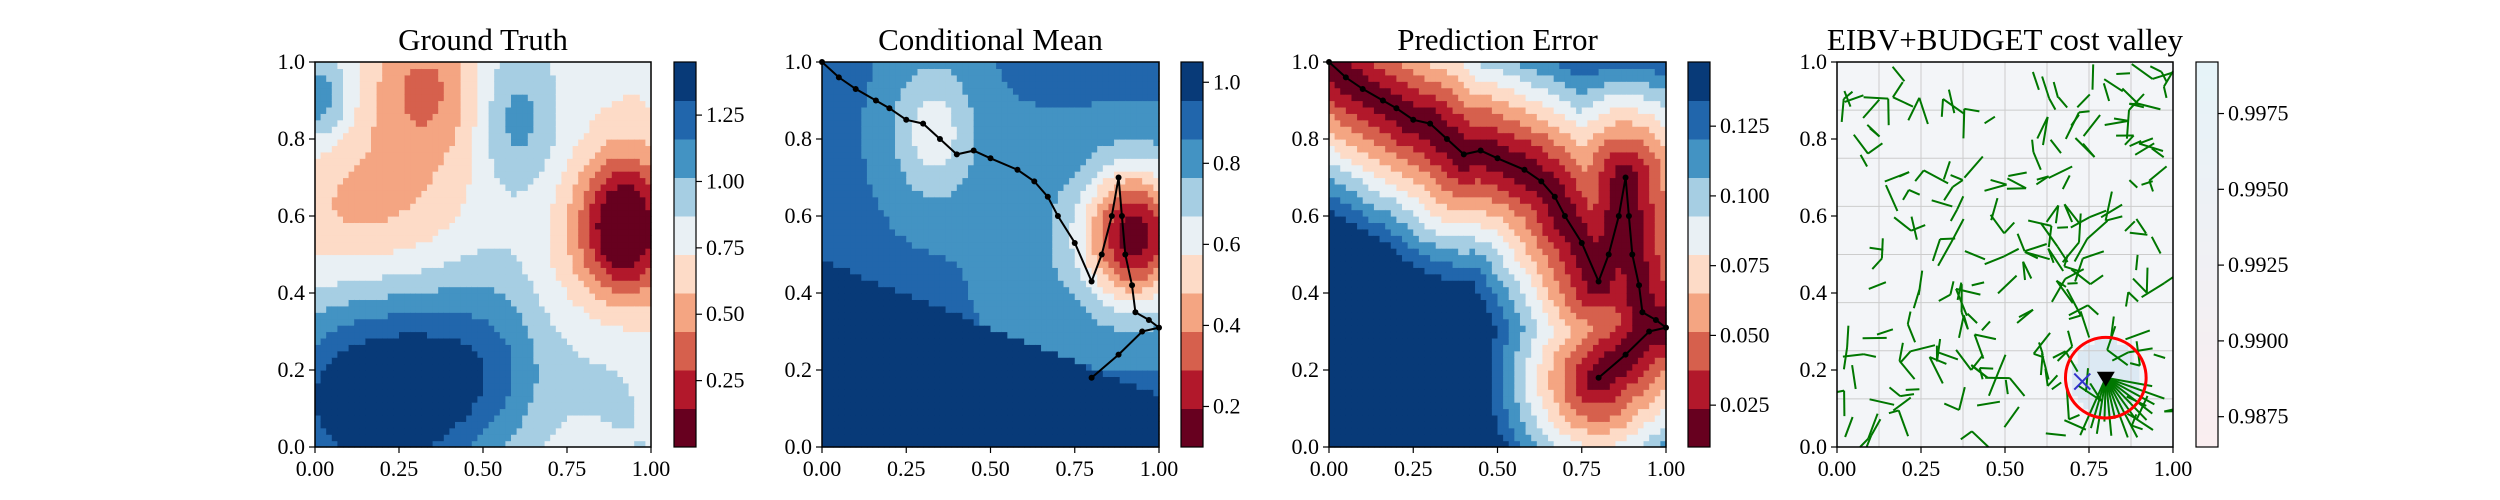  Describe the element at coordinates (292, 215) in the screenshot. I see `y-tick-label: 0.6` at that location.